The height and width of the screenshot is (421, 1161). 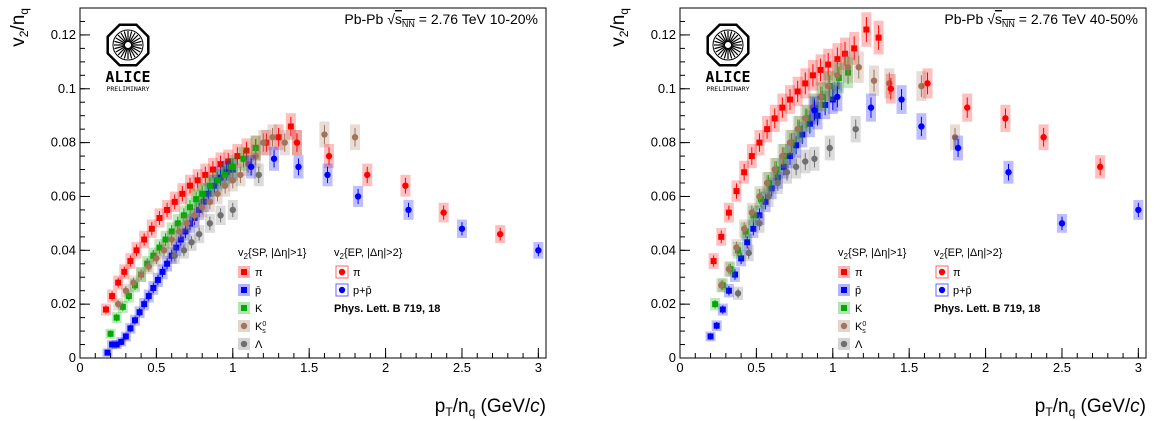 What do you see at coordinates (909, 367) in the screenshot?
I see `x-tick-label: 1.5` at bounding box center [909, 367].